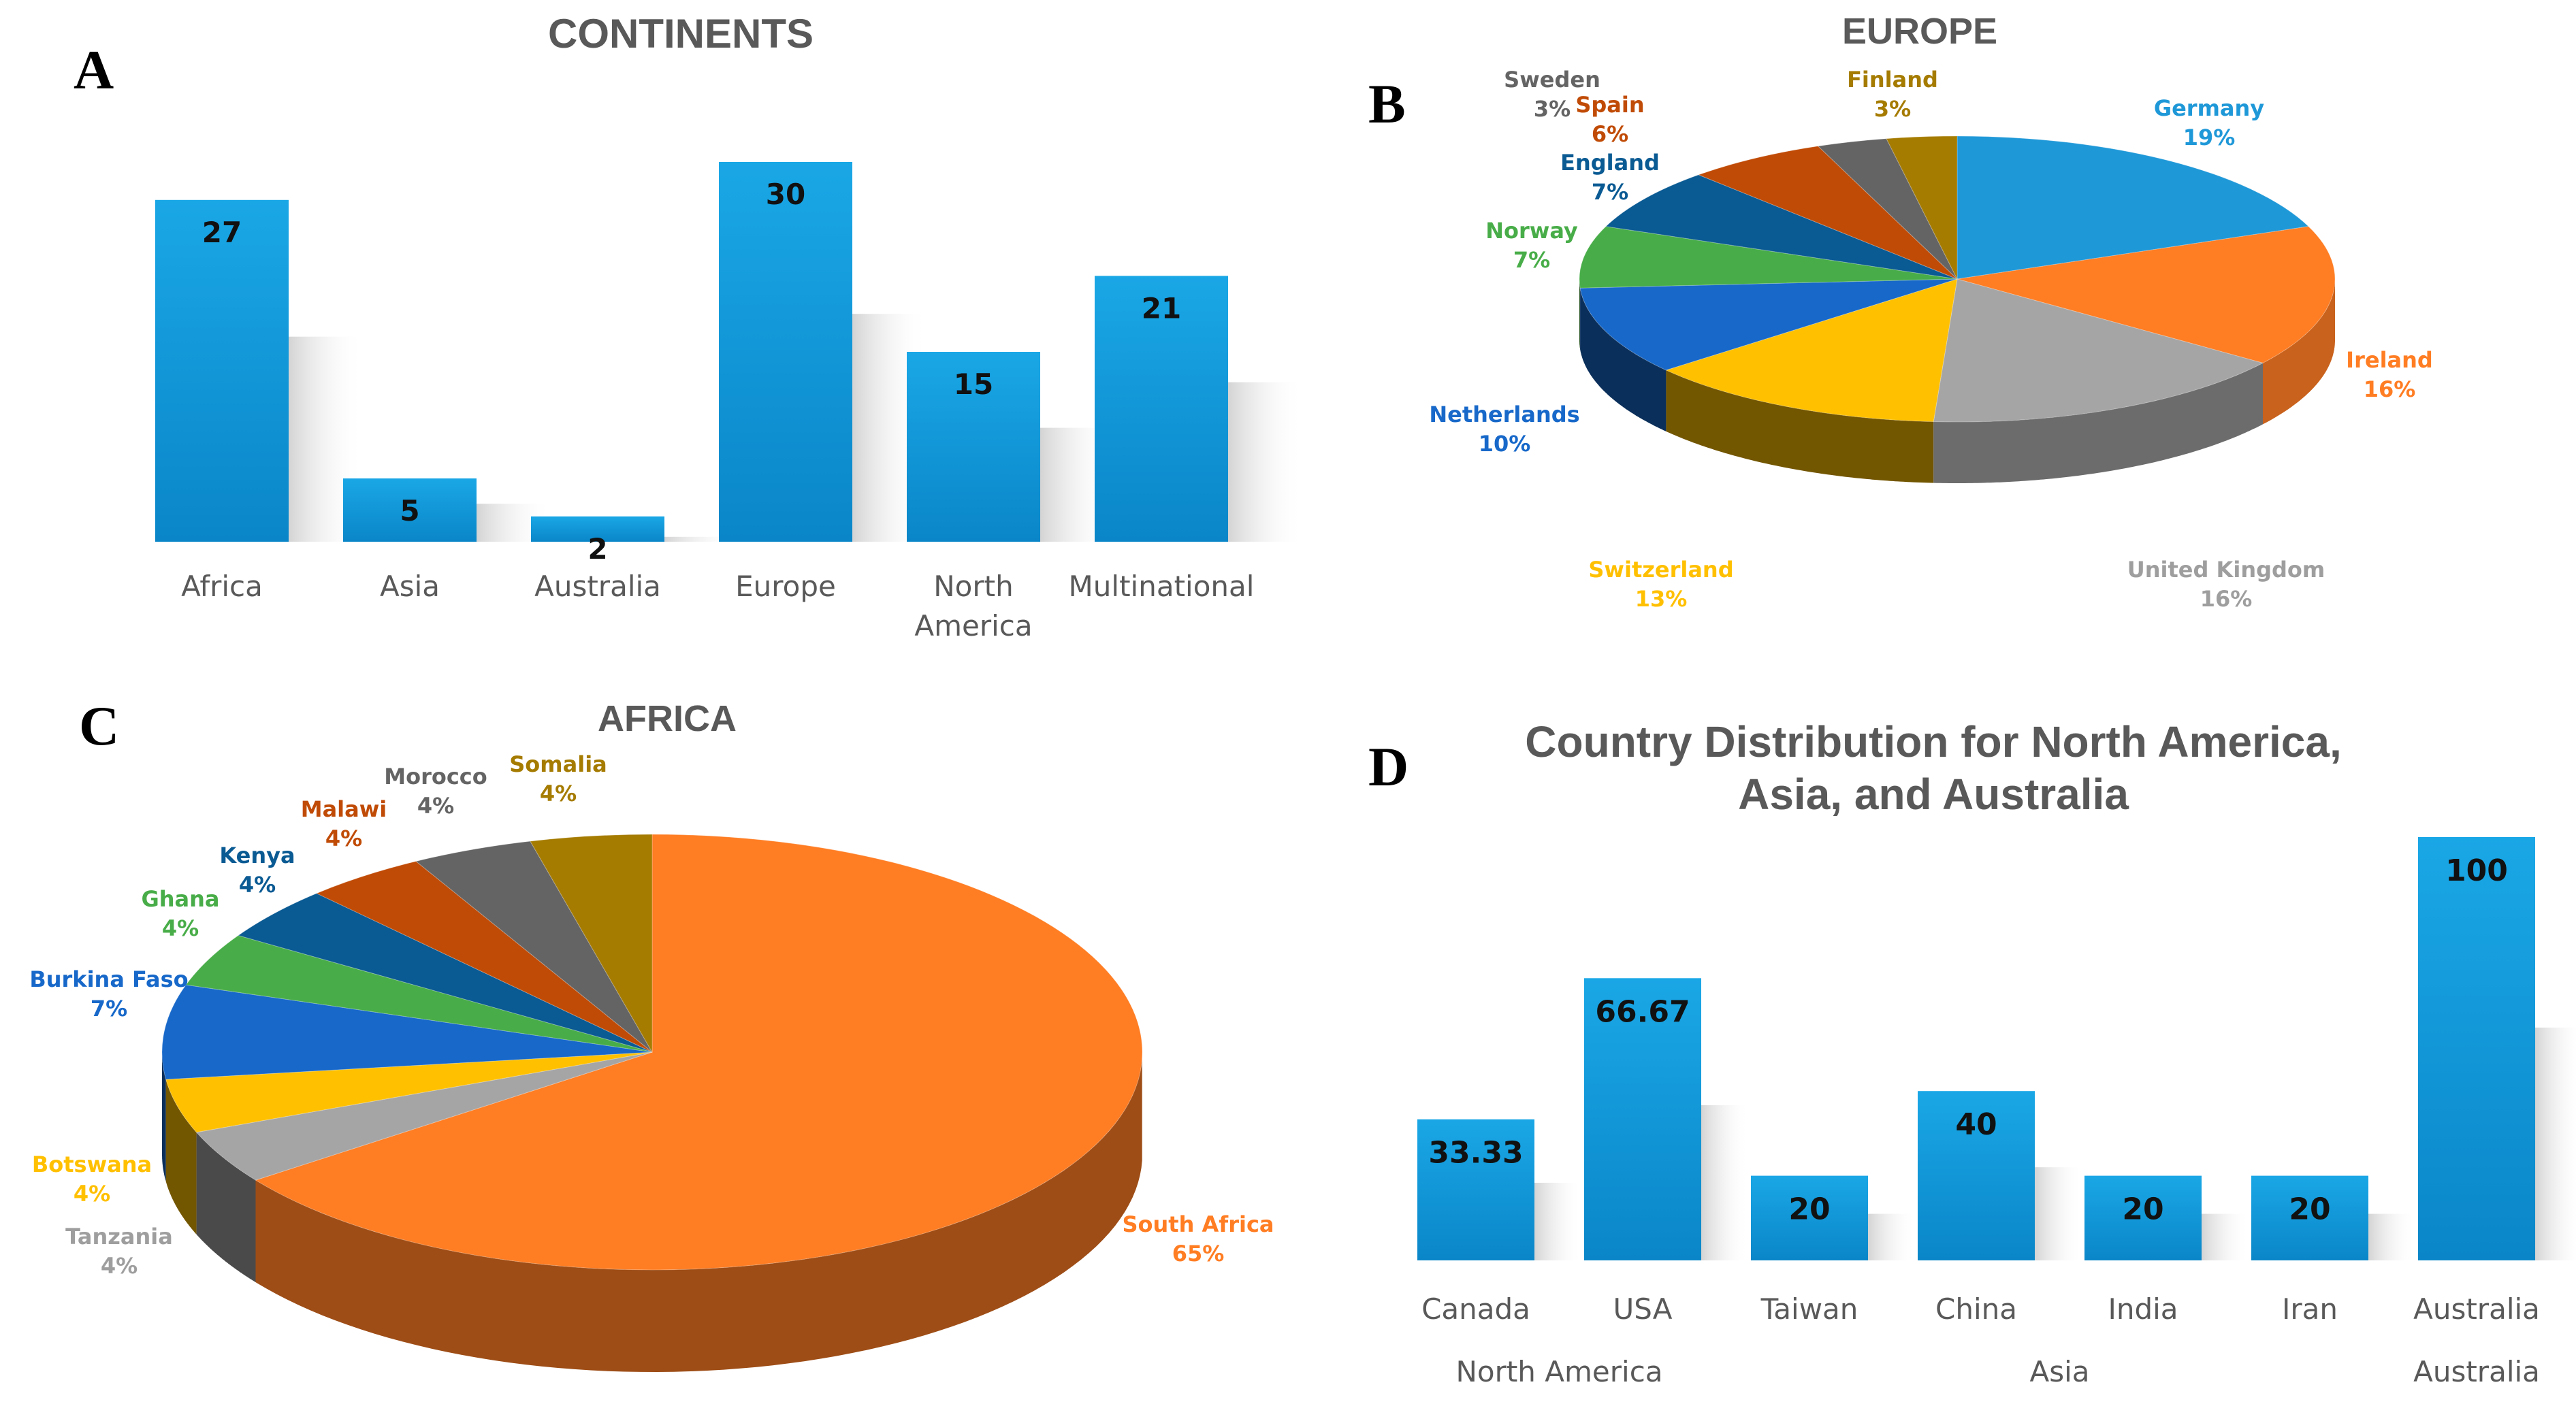  Describe the element at coordinates (1976, 1309) in the screenshot. I see `tick-label: China` at that location.